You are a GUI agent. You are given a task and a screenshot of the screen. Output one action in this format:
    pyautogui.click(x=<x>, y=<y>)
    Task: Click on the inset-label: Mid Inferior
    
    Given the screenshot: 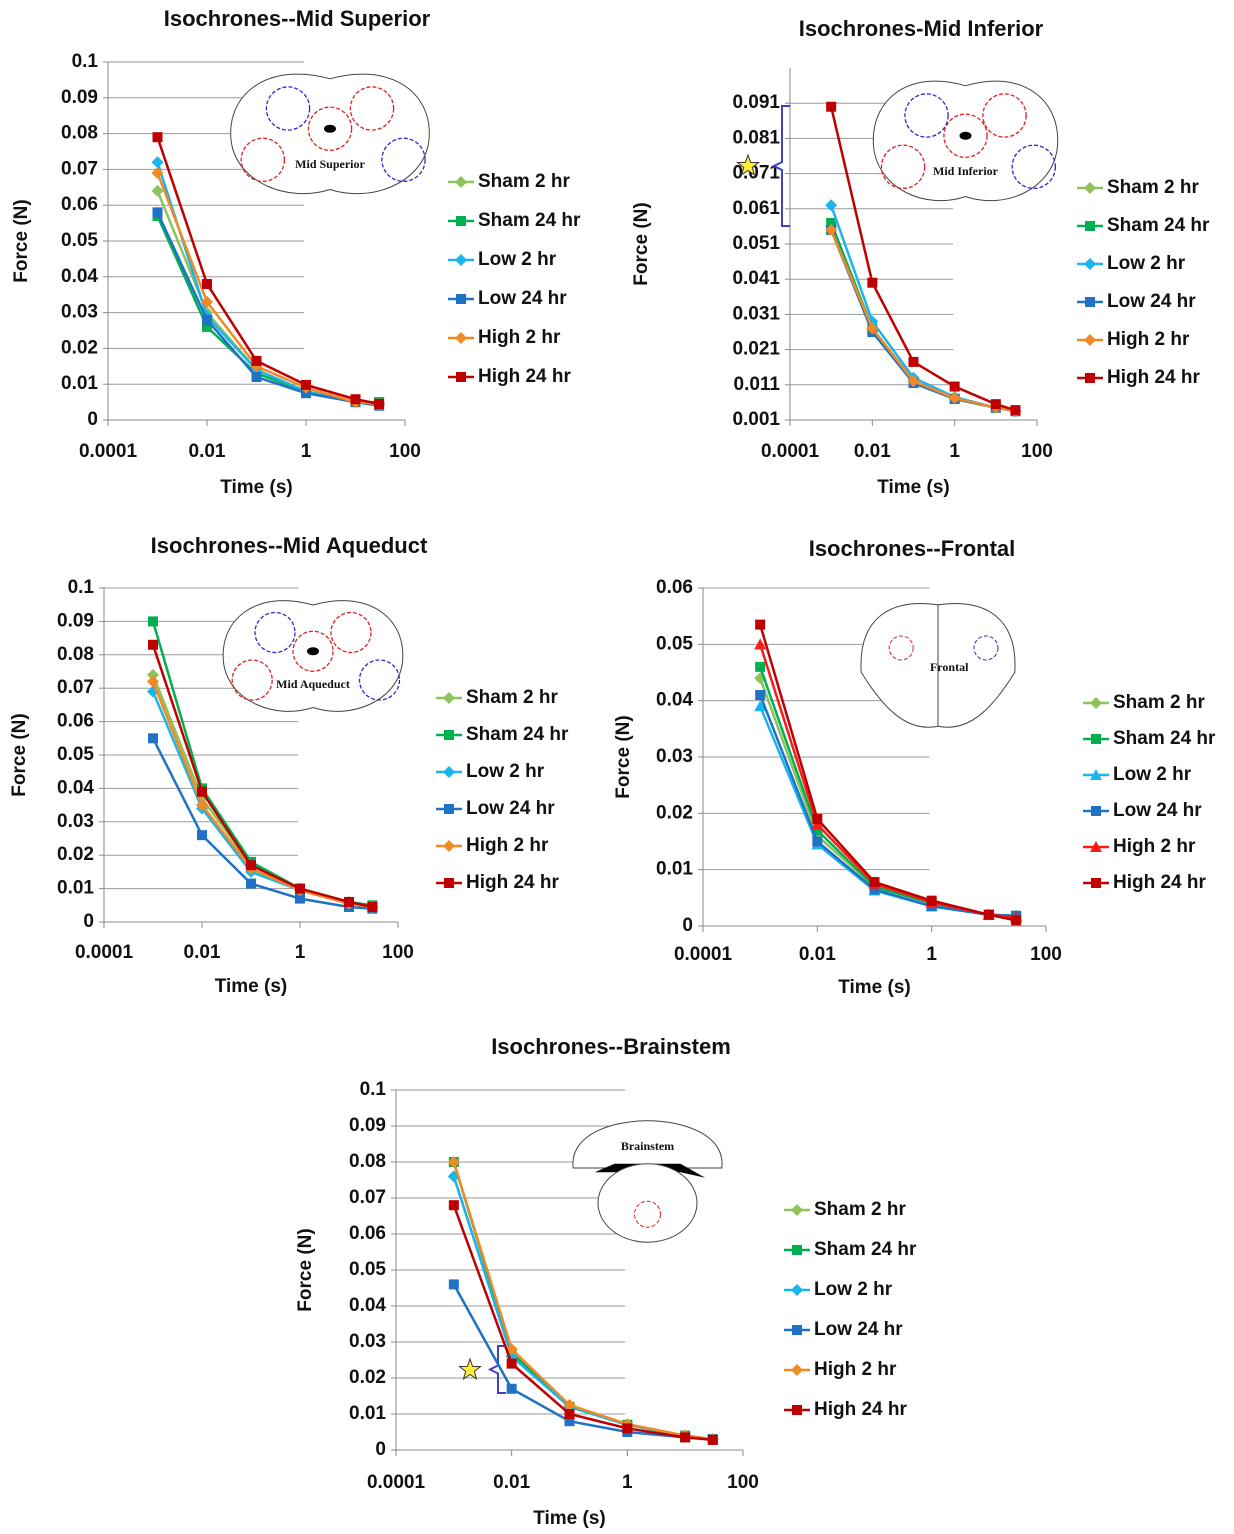 What is the action you would take?
    pyautogui.click(x=966, y=171)
    